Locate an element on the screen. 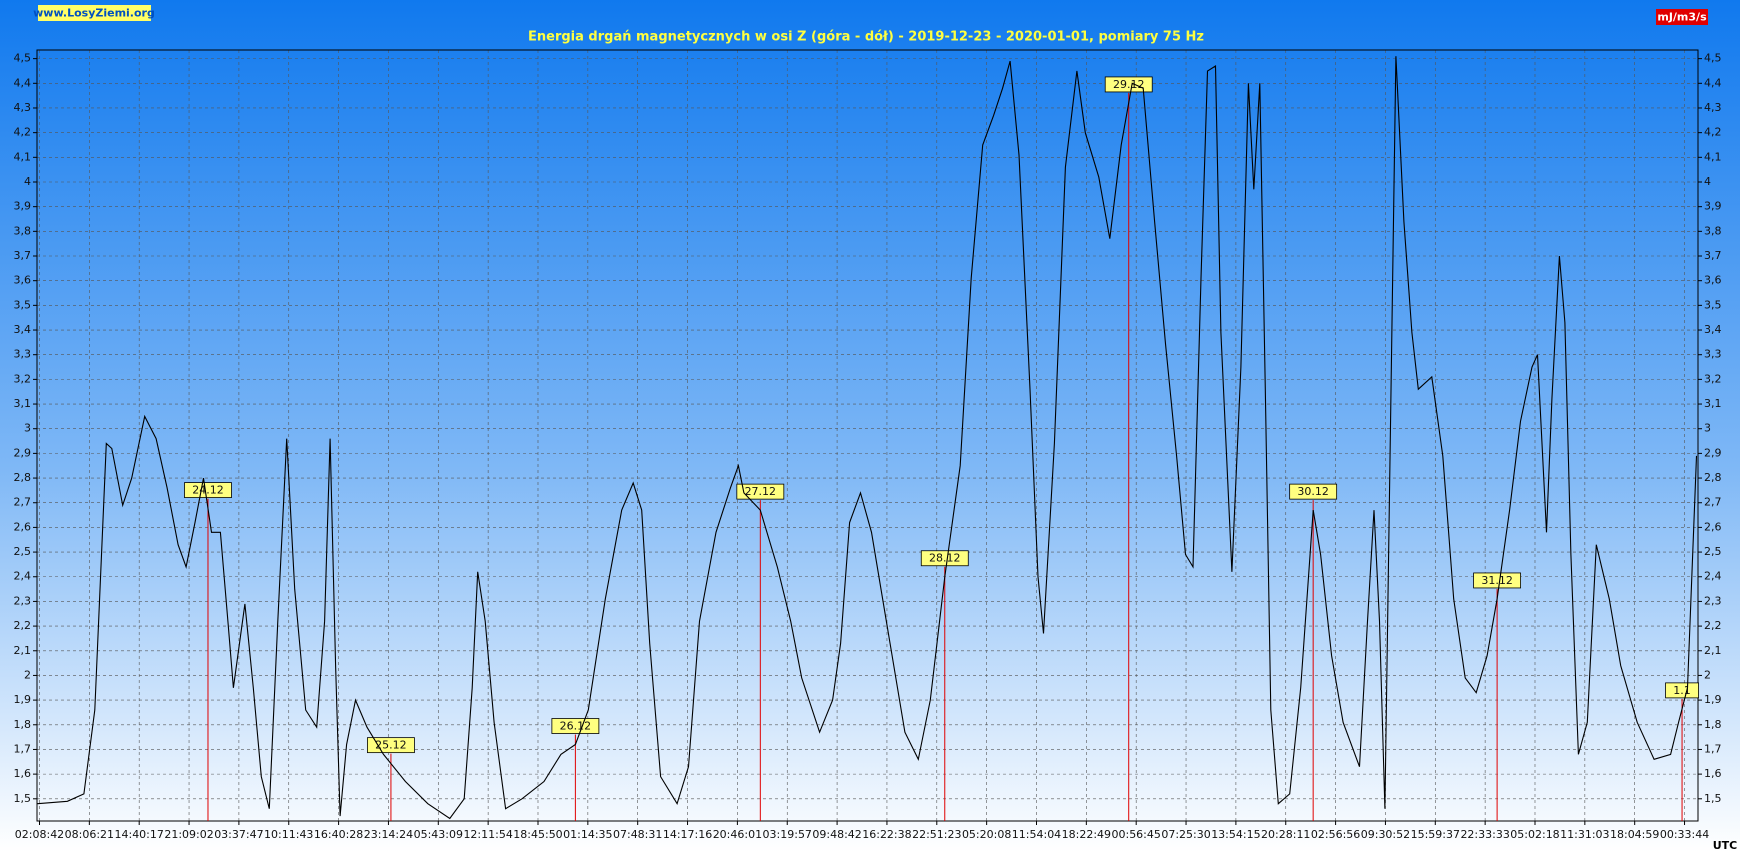  day-label: 1.1 is located at coordinates (1682, 690).